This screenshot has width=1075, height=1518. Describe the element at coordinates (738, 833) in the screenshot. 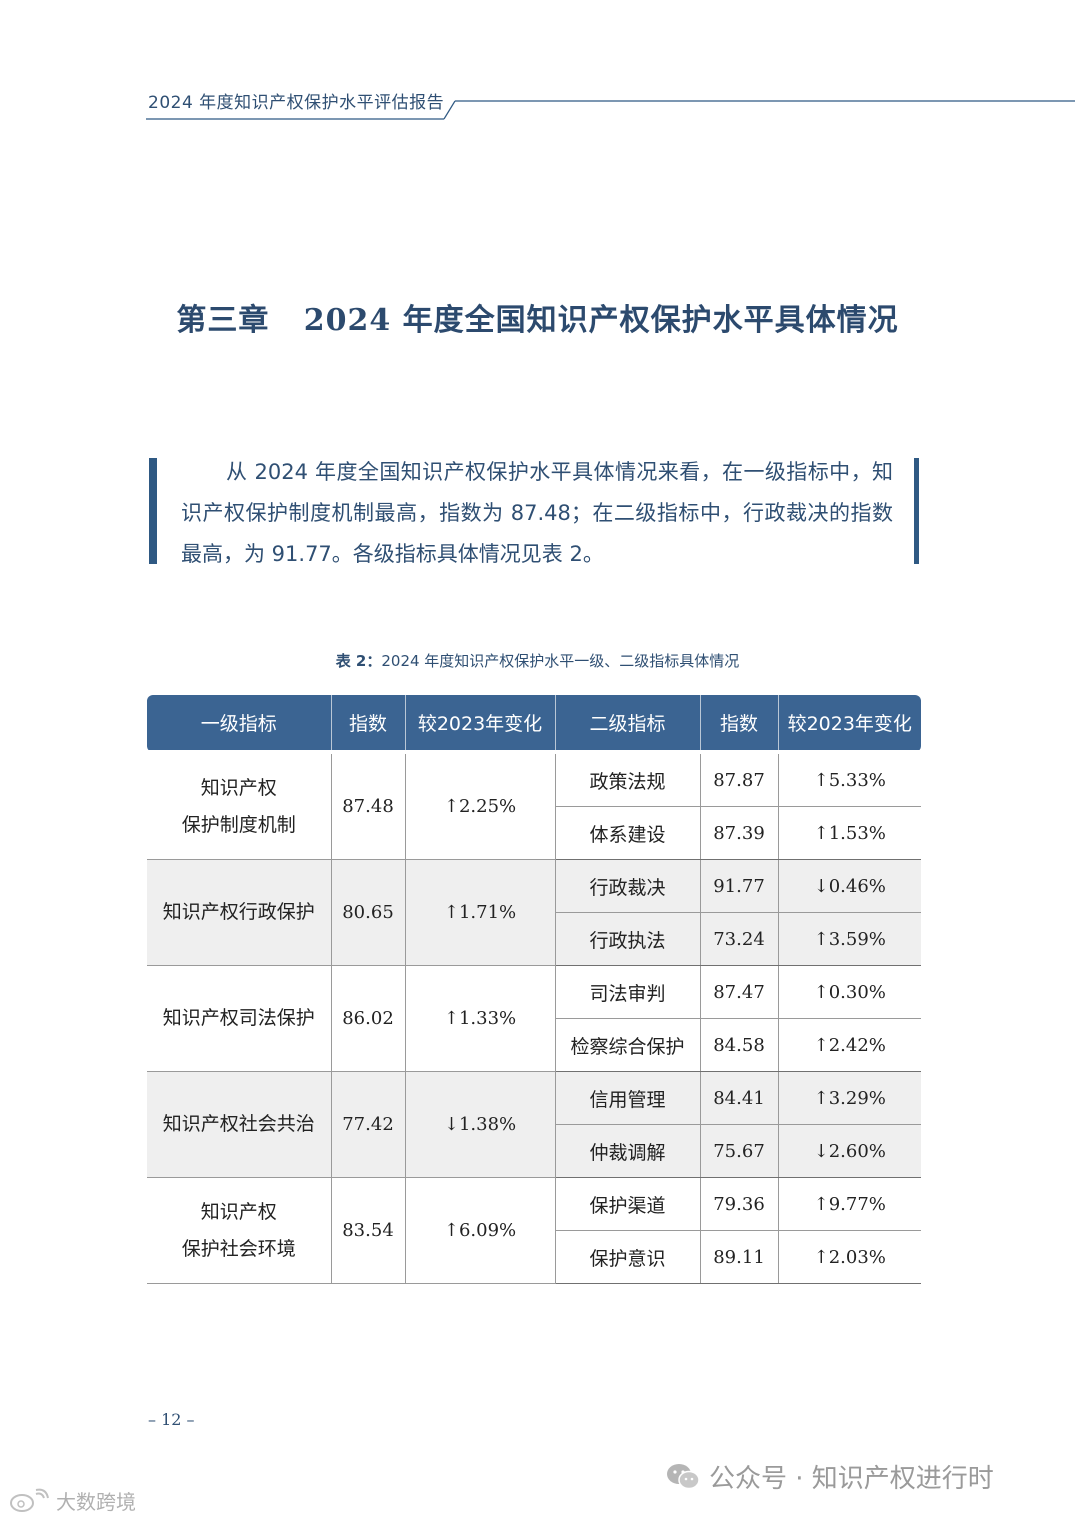

I see `level2-index: 87.39` at that location.